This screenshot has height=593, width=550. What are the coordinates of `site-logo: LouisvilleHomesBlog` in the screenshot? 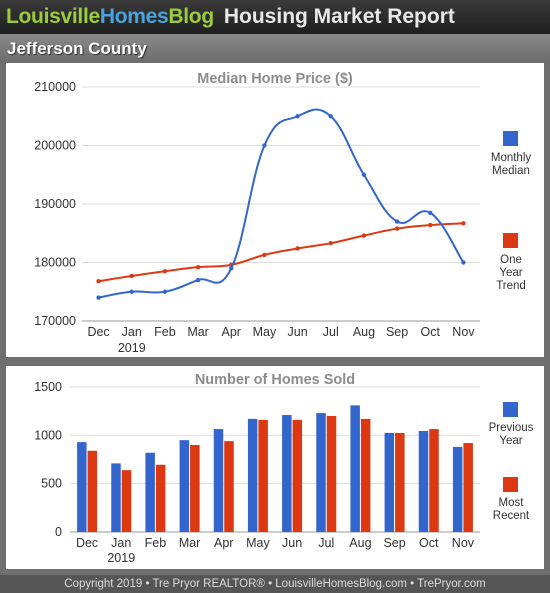 It's located at (110, 17).